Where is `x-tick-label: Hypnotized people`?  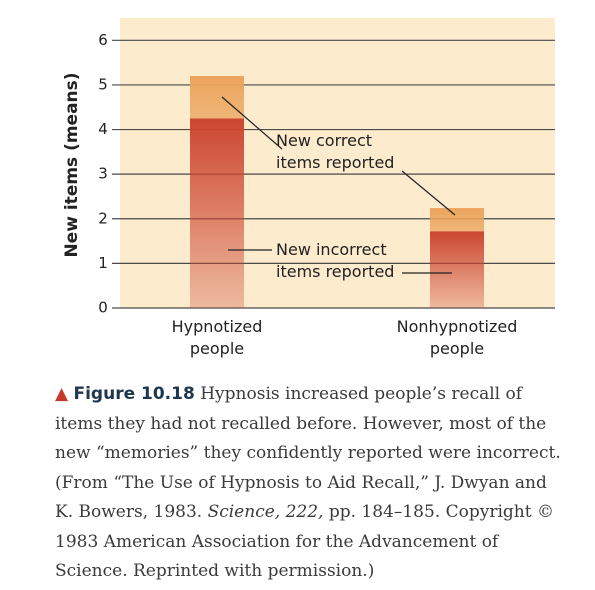
x-tick-label: Hypnotized people is located at coordinates (217, 337).